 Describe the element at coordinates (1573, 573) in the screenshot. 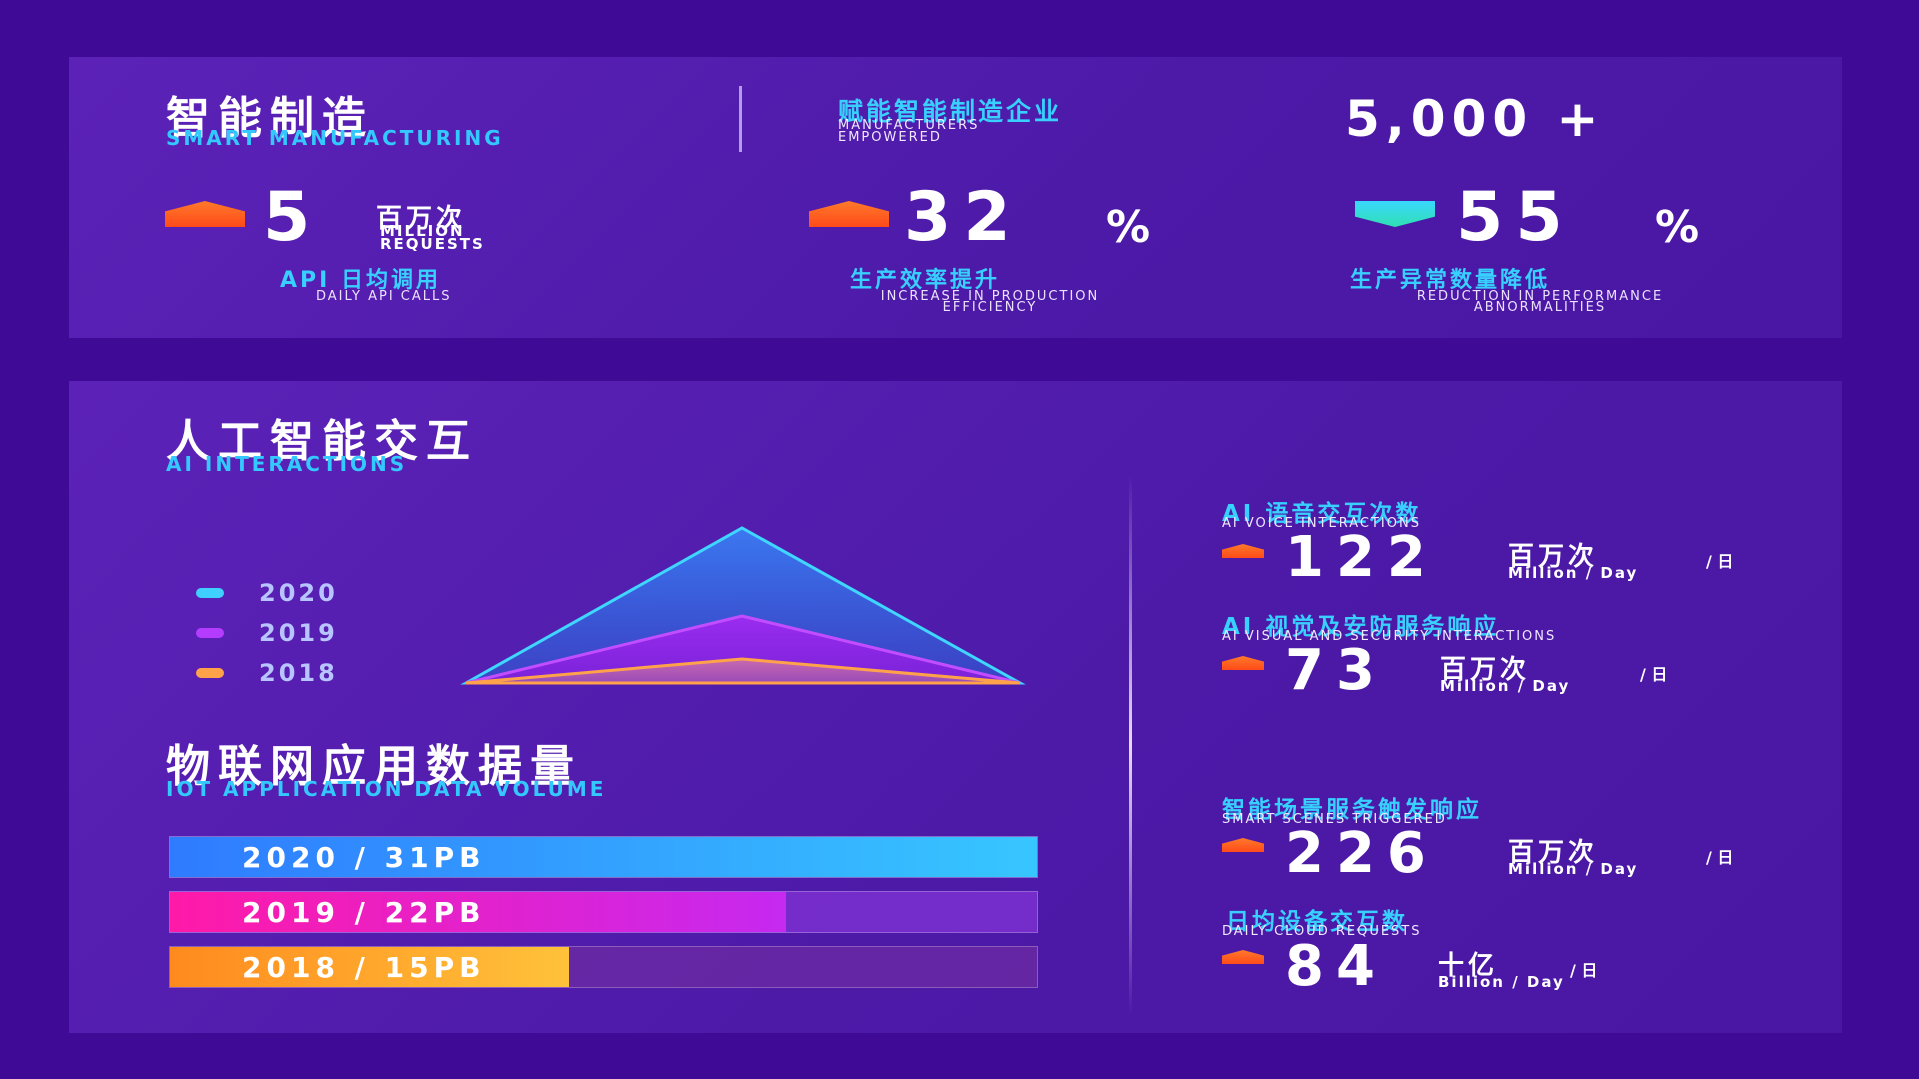

I see `voice-unit-en: Million / Day` at that location.